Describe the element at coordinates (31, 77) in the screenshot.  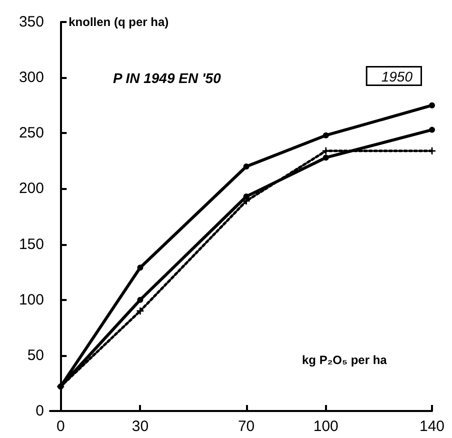
I see `y-tick-label: 300` at that location.